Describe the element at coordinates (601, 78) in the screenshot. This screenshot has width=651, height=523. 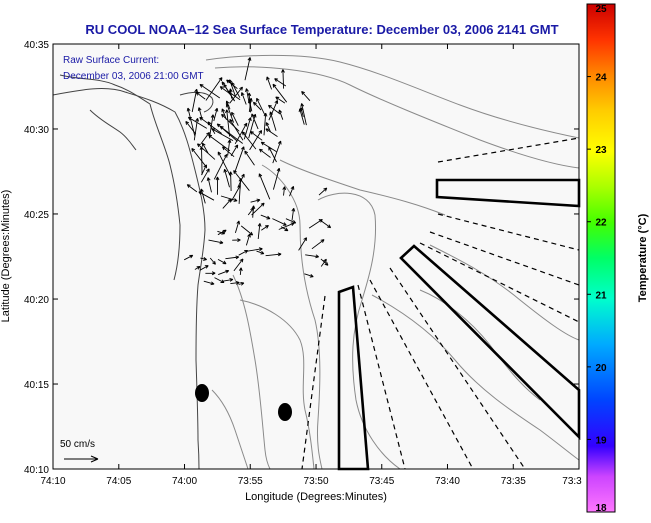
I see `colorbar-tick-label: 24` at that location.